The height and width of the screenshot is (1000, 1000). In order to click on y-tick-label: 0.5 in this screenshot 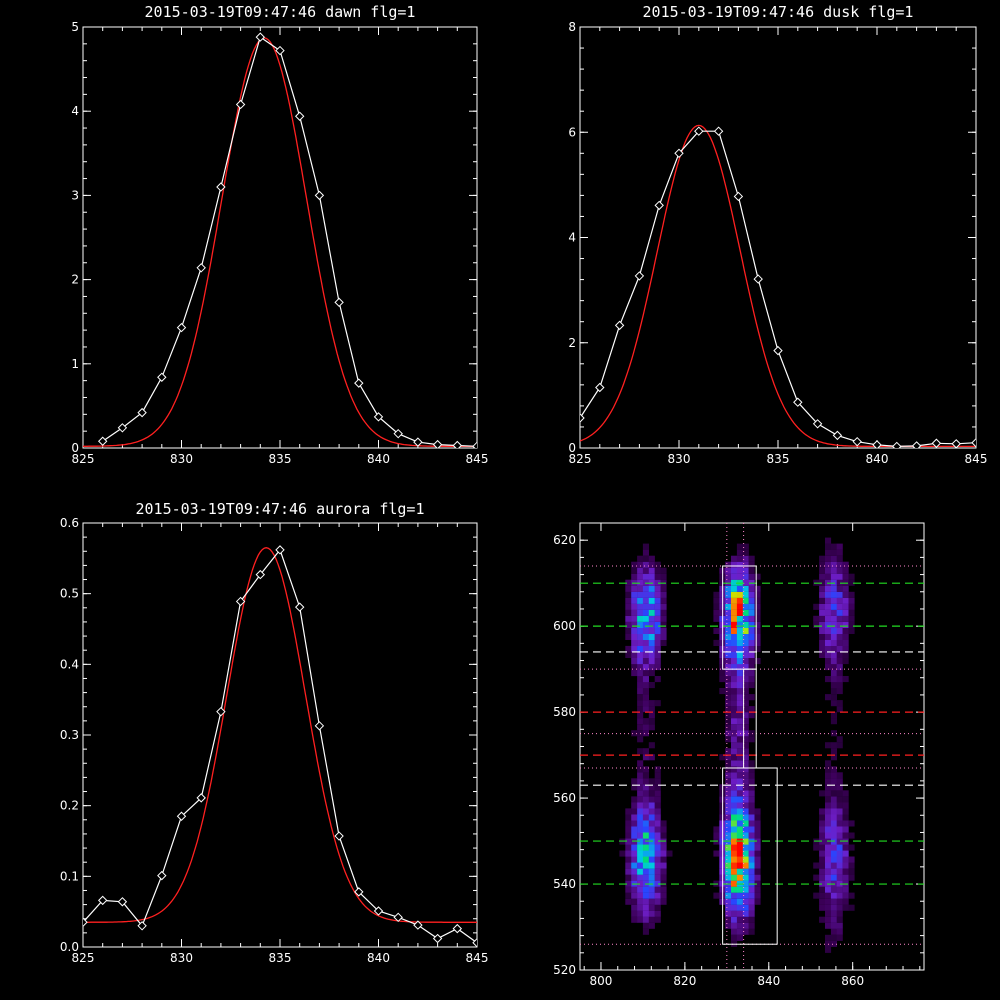, I will do `click(69, 594)`.